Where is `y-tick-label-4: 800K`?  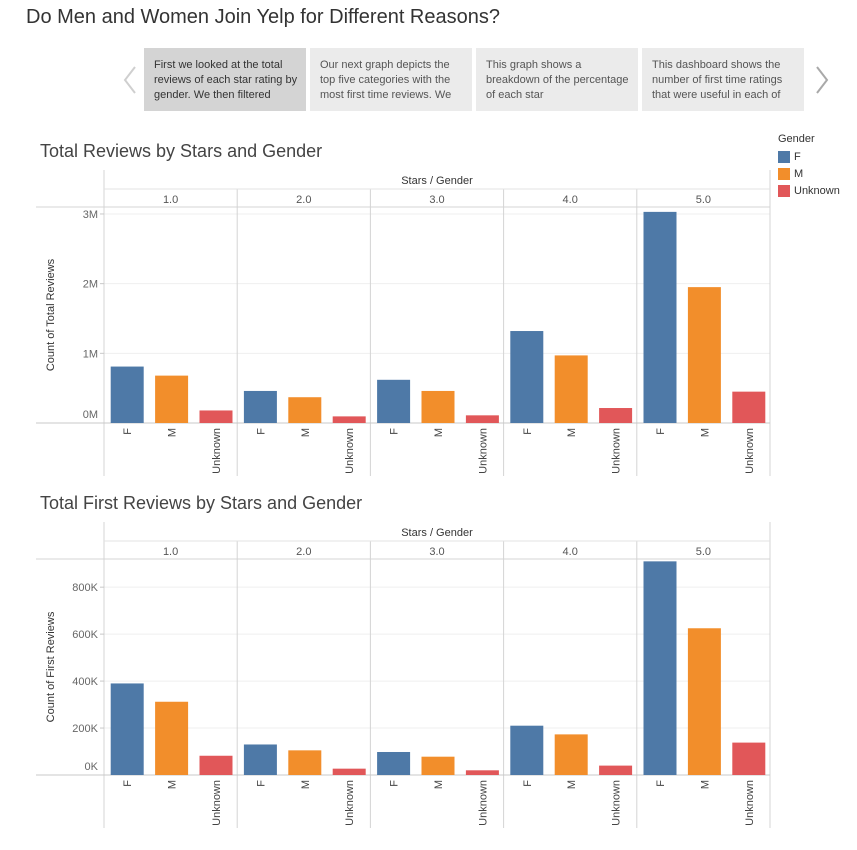 y-tick-label-4: 800K is located at coordinates (85, 588).